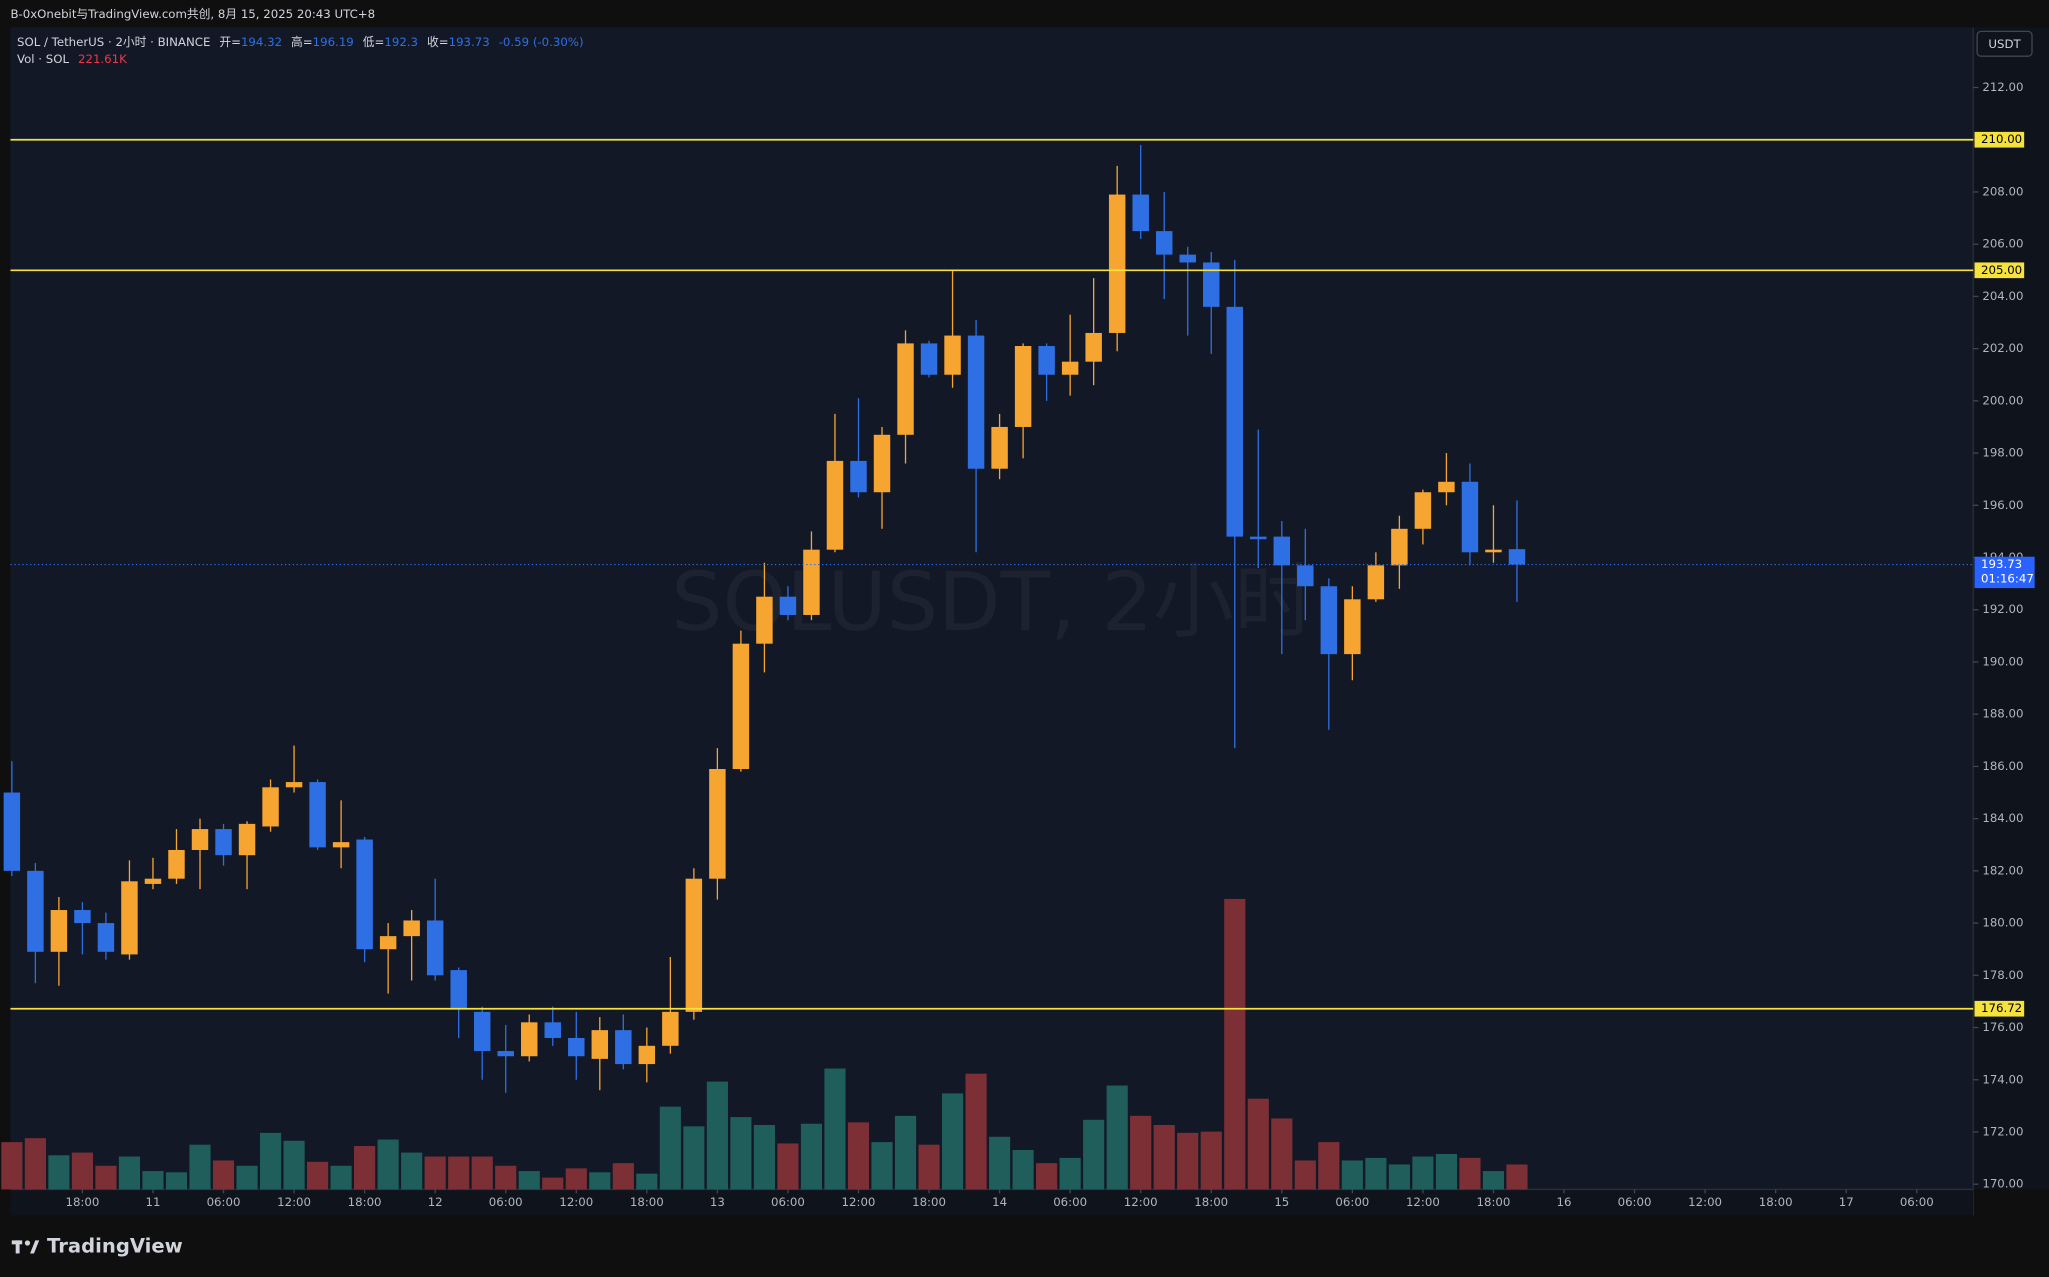 The height and width of the screenshot is (1277, 2049). What do you see at coordinates (2002, 766) in the screenshot?
I see `y-tick-label: 186.00` at bounding box center [2002, 766].